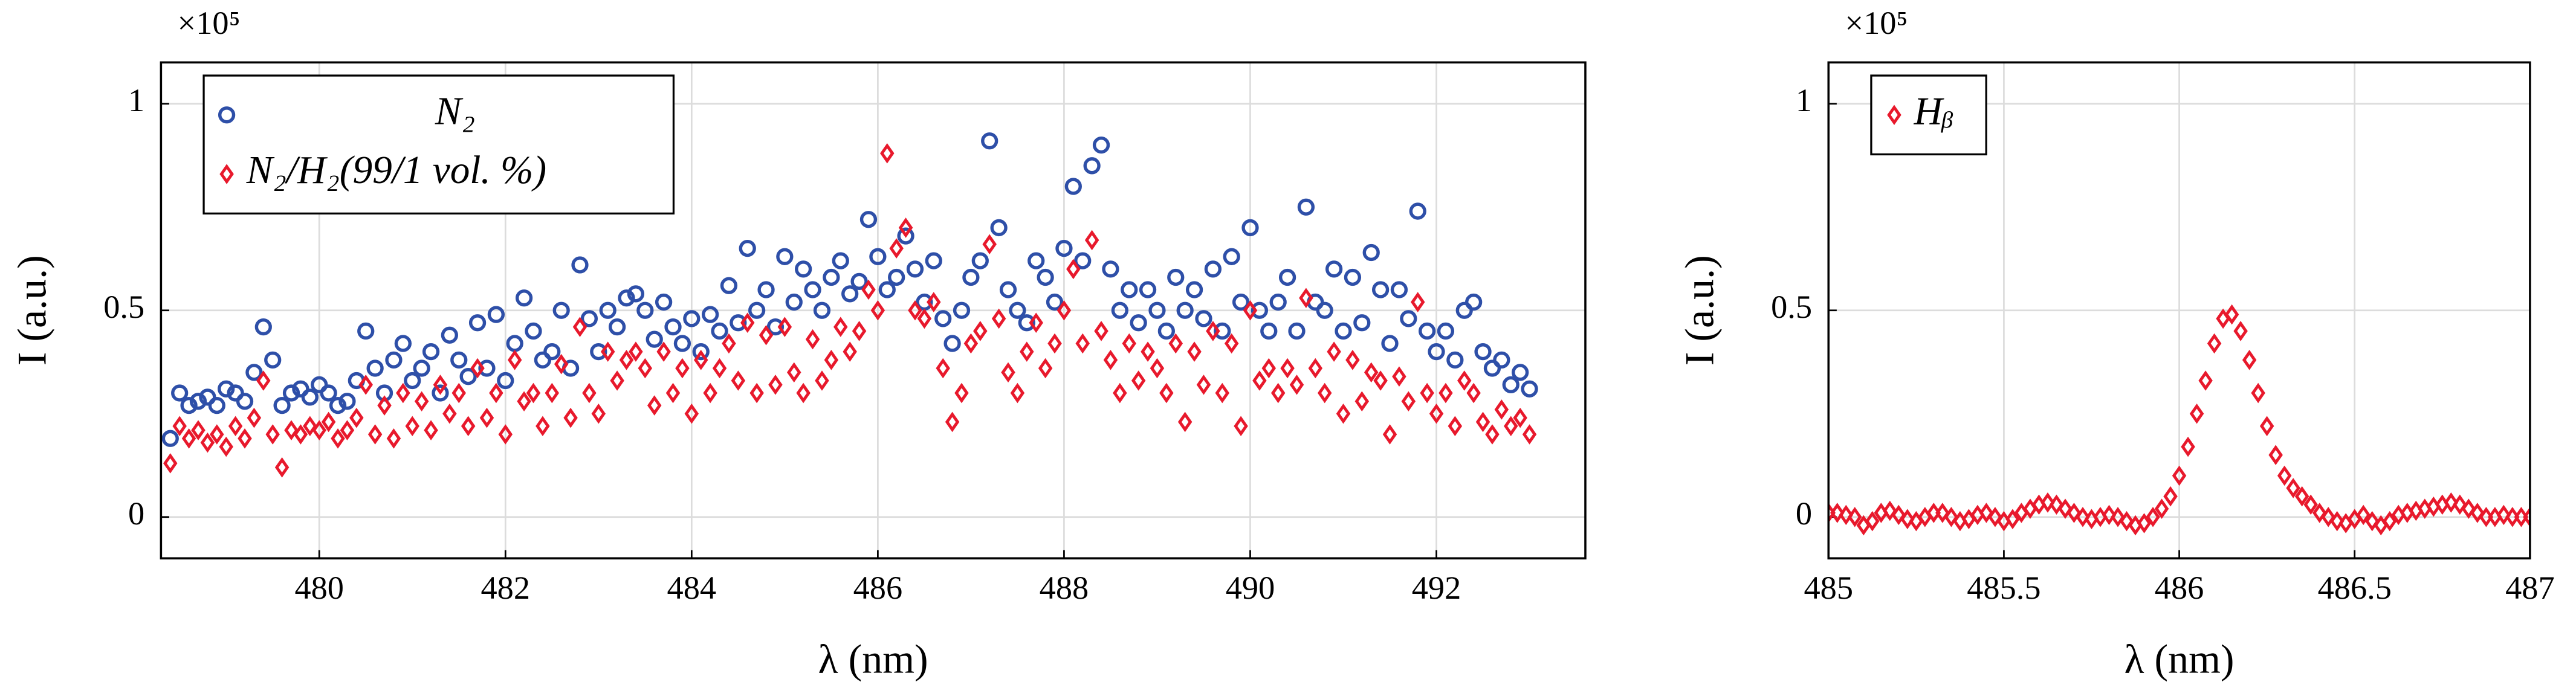 This screenshot has width=2576, height=699. Describe the element at coordinates (1250, 588) in the screenshot. I see `x-tick-label: 490` at that location.